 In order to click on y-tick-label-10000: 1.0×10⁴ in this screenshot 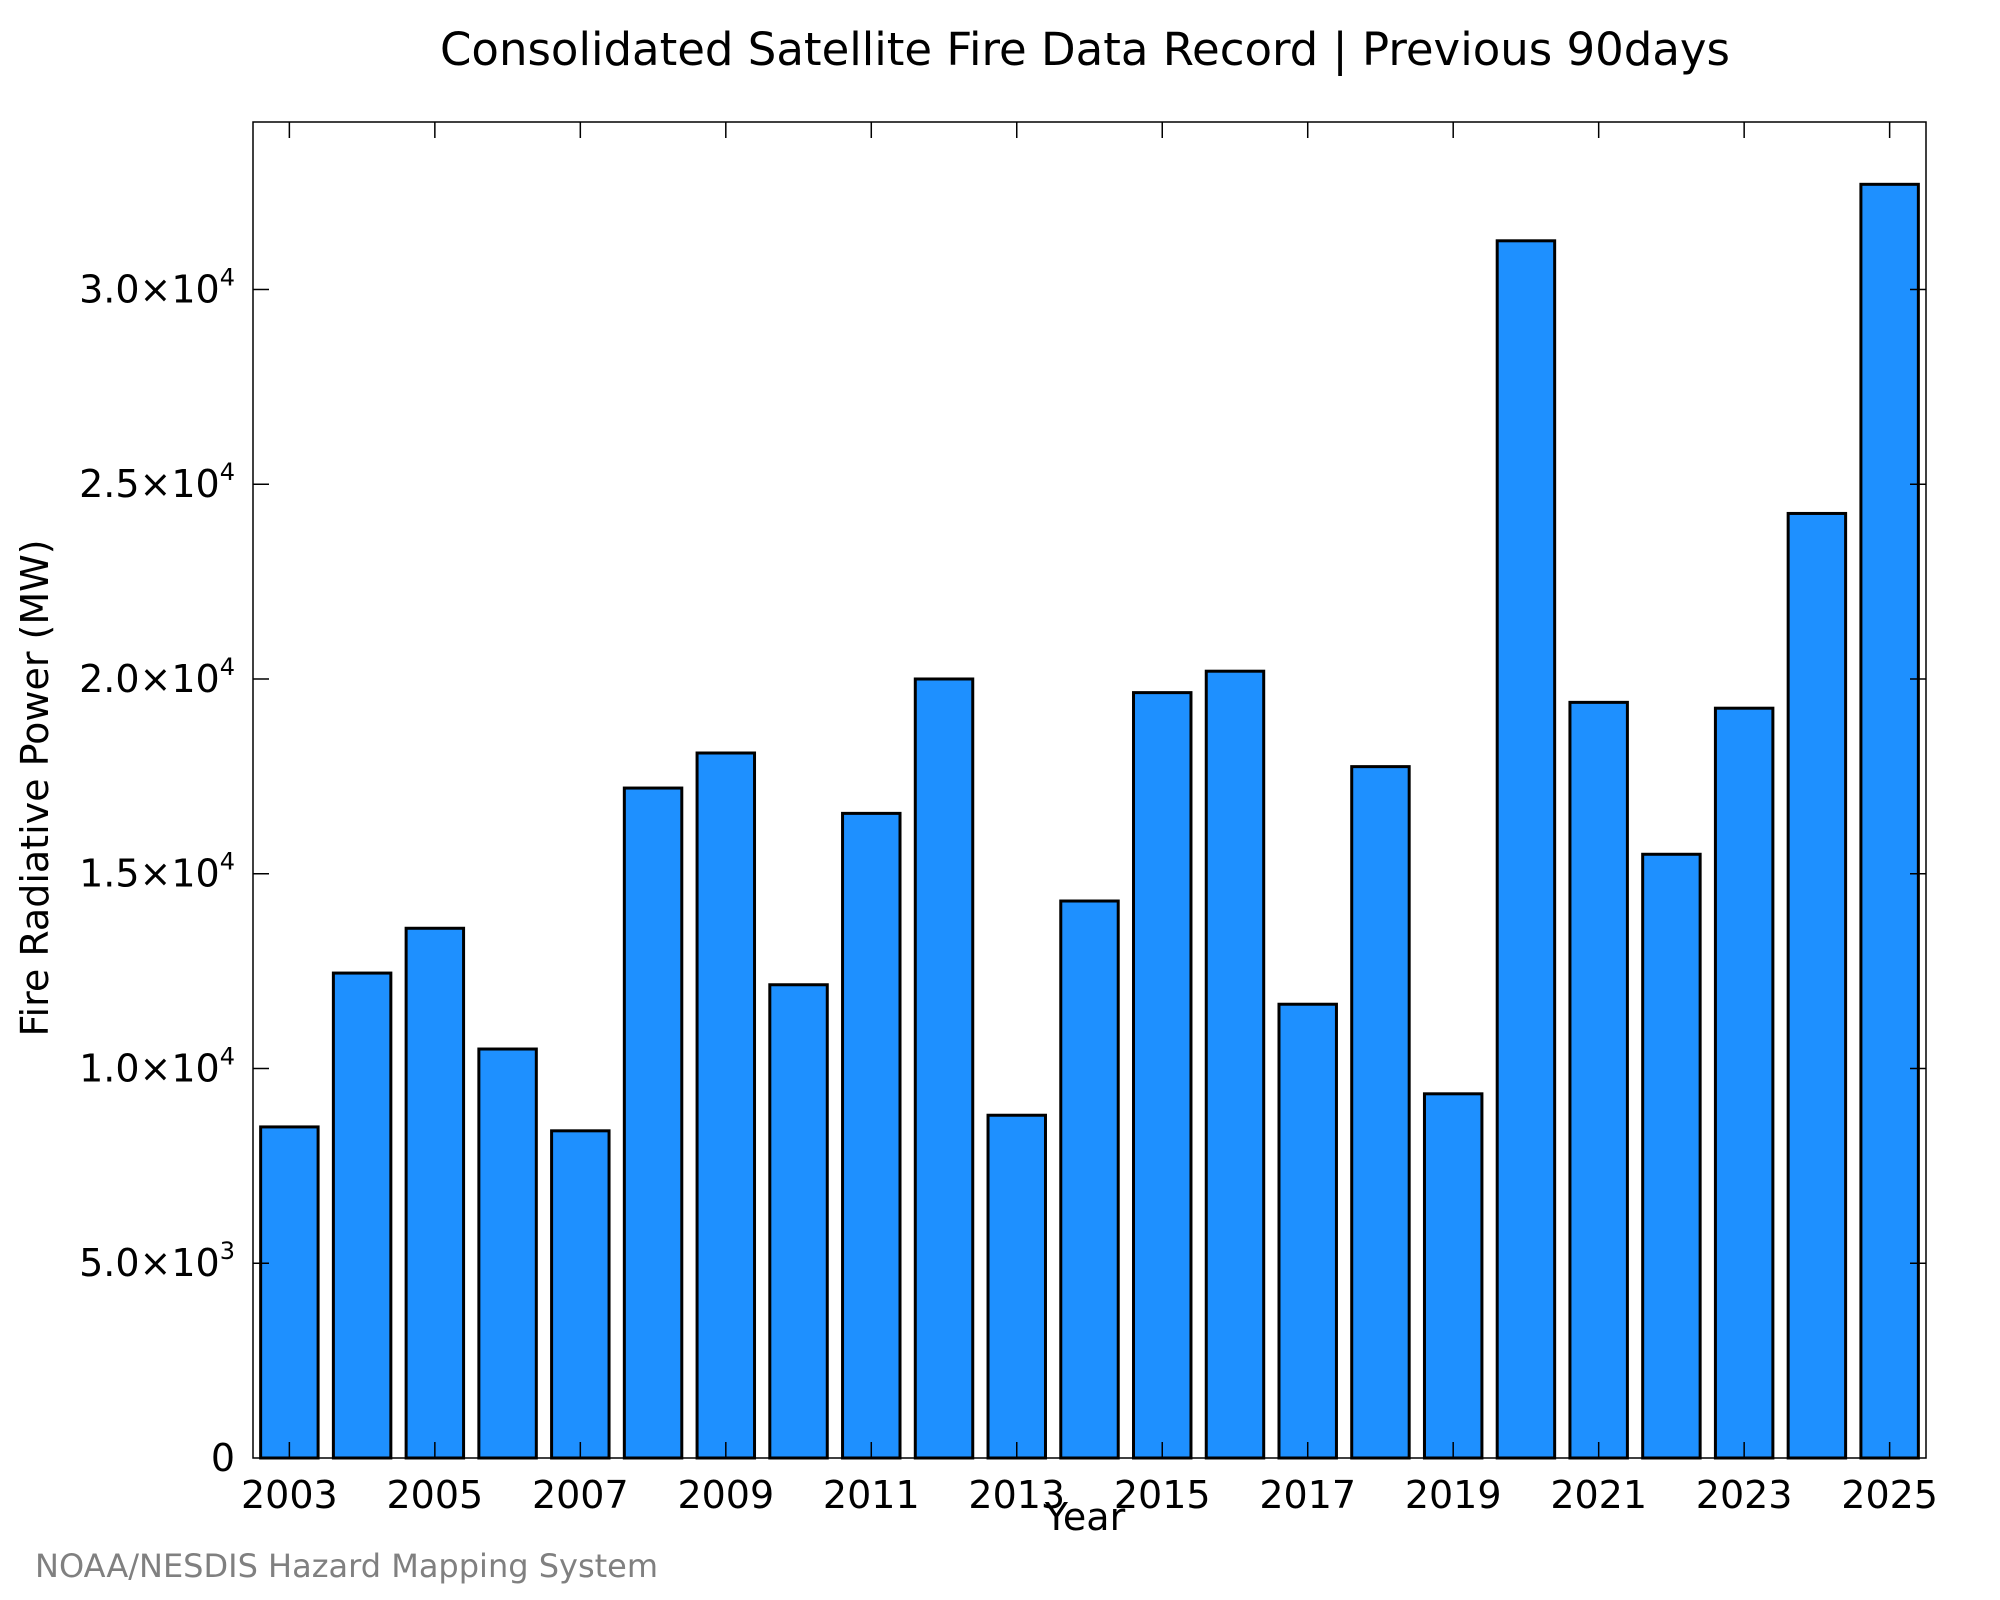, I will do `click(157, 1066)`.